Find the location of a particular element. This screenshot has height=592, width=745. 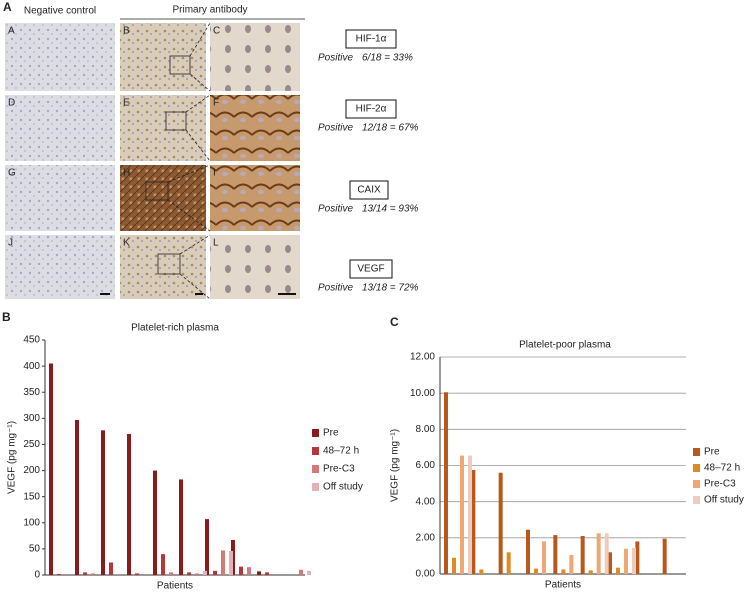

y-tick-label: 0.00 is located at coordinates (426, 574).